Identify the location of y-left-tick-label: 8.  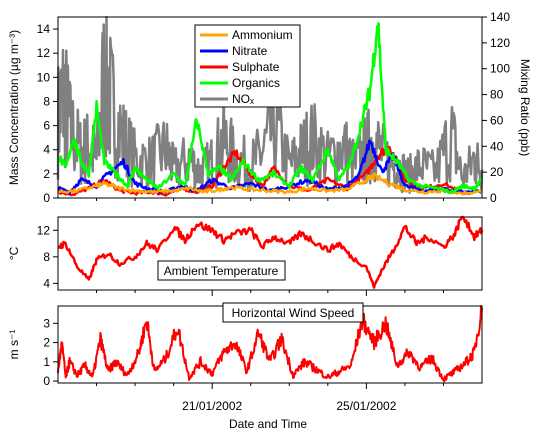
(46, 101).